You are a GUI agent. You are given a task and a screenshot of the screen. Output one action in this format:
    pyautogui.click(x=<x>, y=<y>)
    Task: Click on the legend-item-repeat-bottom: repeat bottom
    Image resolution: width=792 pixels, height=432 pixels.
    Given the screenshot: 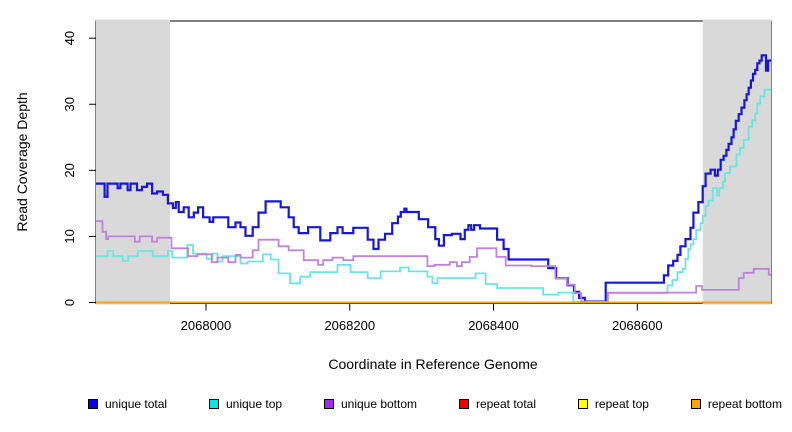 What is the action you would take?
    pyautogui.click(x=736, y=404)
    